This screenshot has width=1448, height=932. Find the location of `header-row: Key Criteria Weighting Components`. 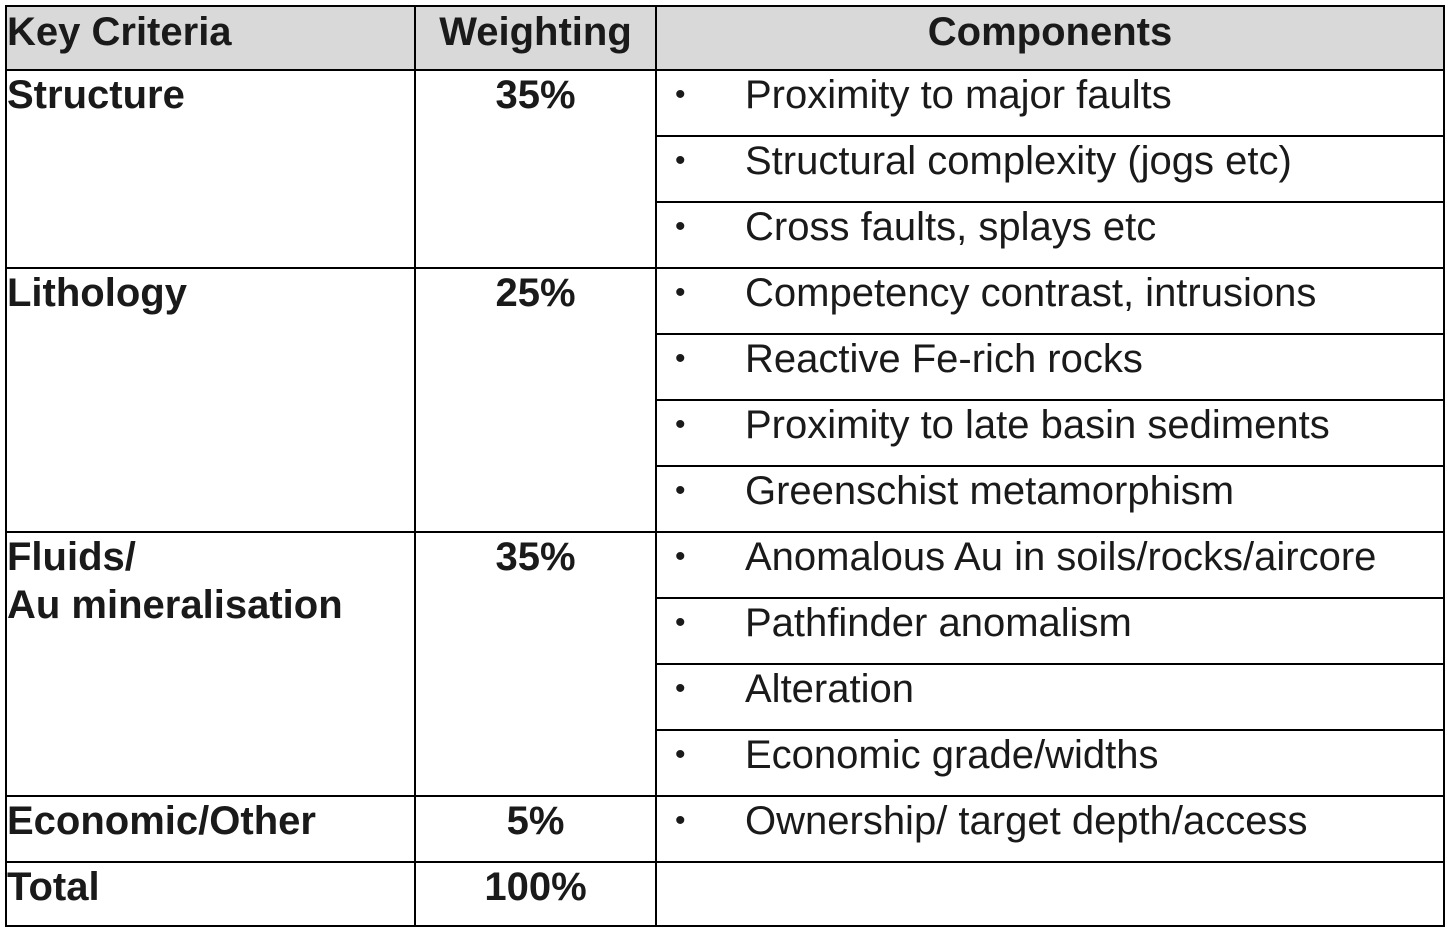

header-row: Key Criteria Weighting Components is located at coordinates (725, 38).